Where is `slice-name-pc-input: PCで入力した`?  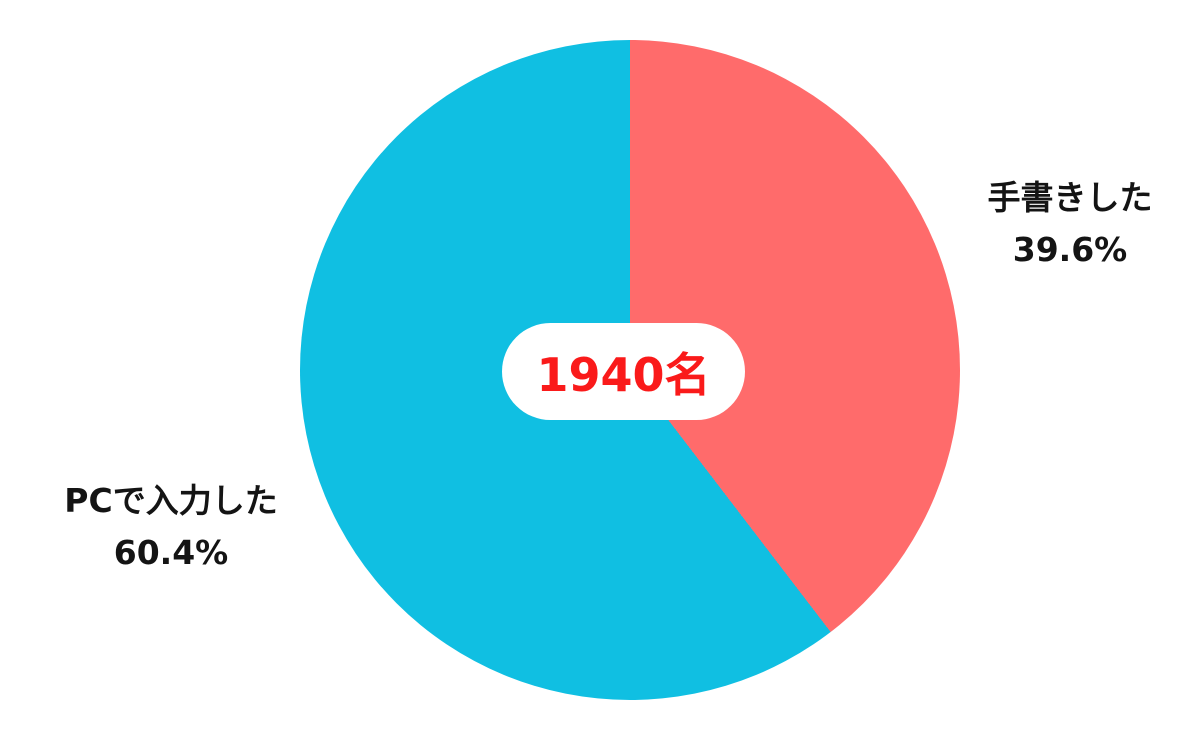
slice-name-pc-input: PCで入力した is located at coordinates (171, 500).